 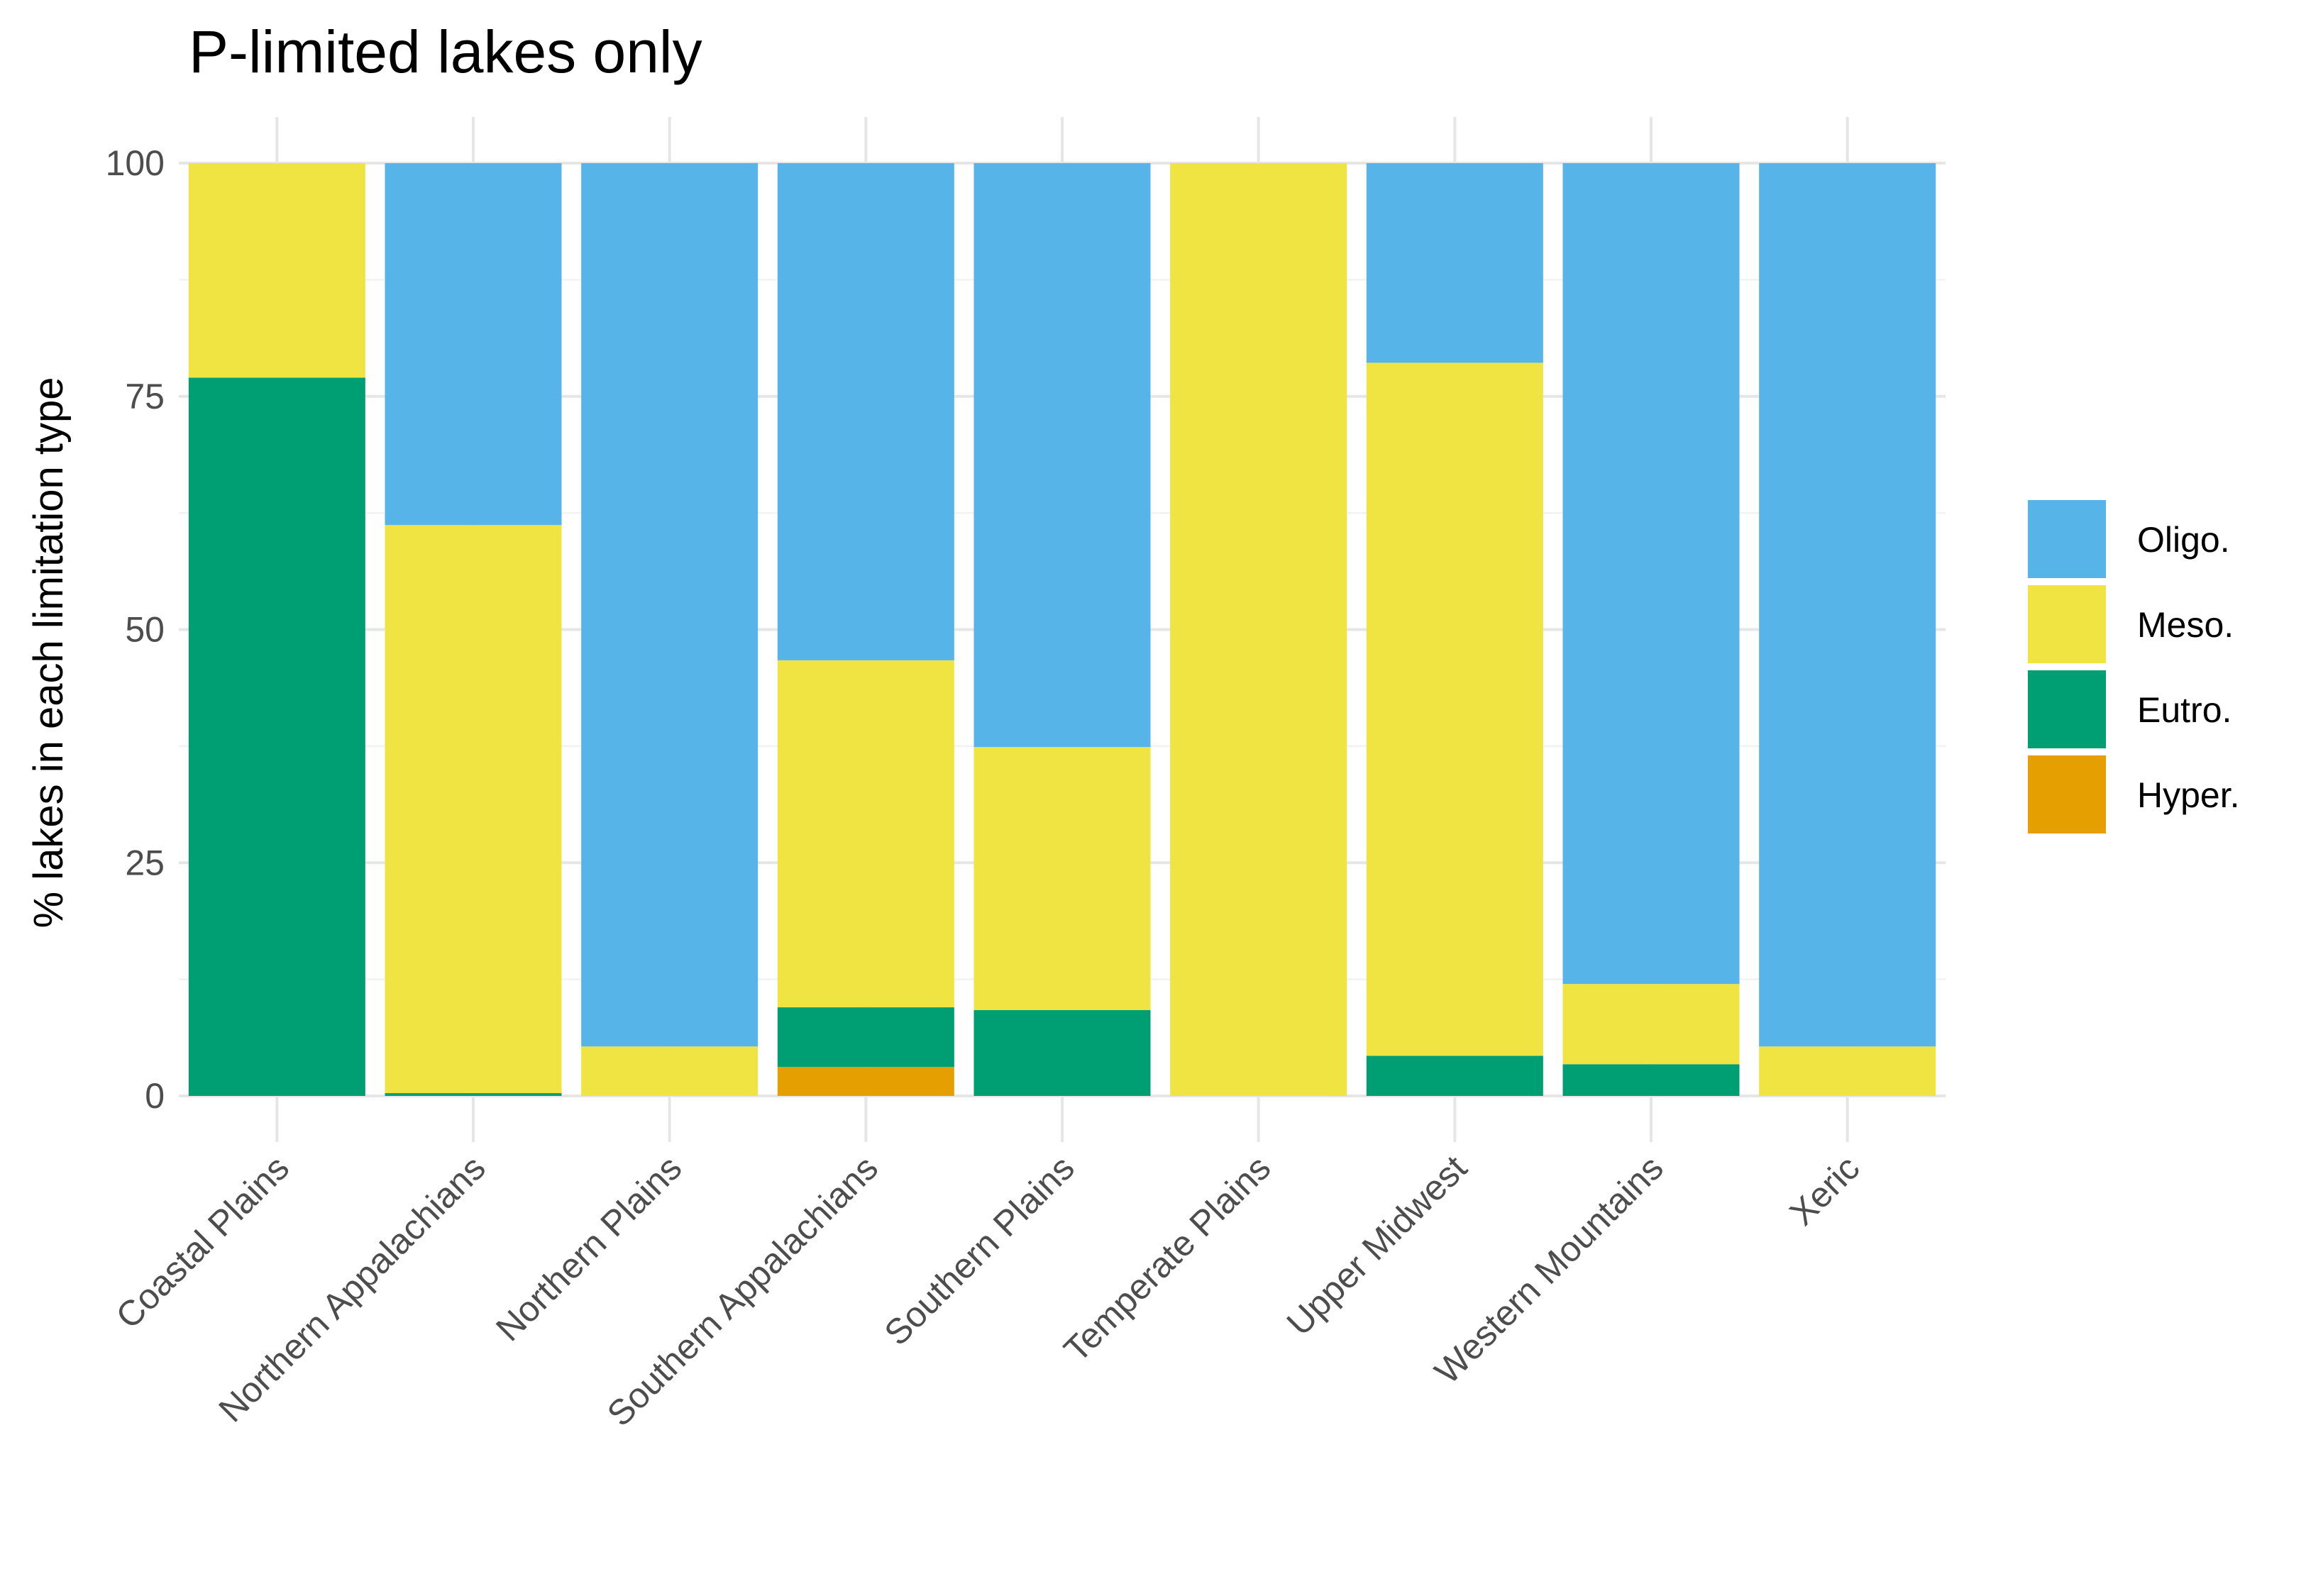 I want to click on x-tick-label: Northern Plains, so click(x=588, y=1248).